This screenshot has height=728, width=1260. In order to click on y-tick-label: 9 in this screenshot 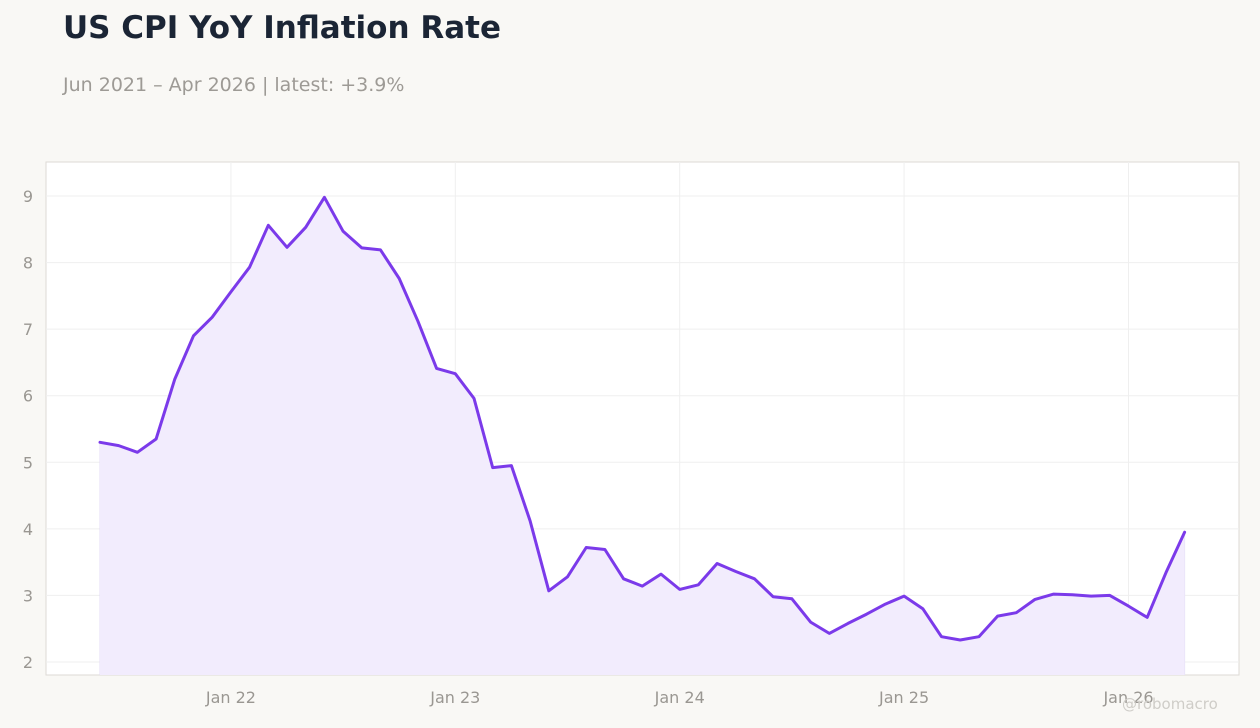, I will do `click(28, 196)`.